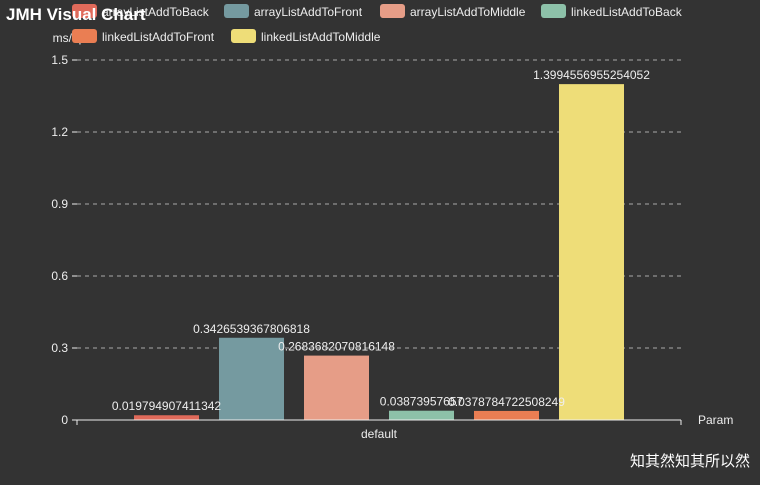  What do you see at coordinates (59, 60) in the screenshot?
I see `y-tick-label: 1.5` at bounding box center [59, 60].